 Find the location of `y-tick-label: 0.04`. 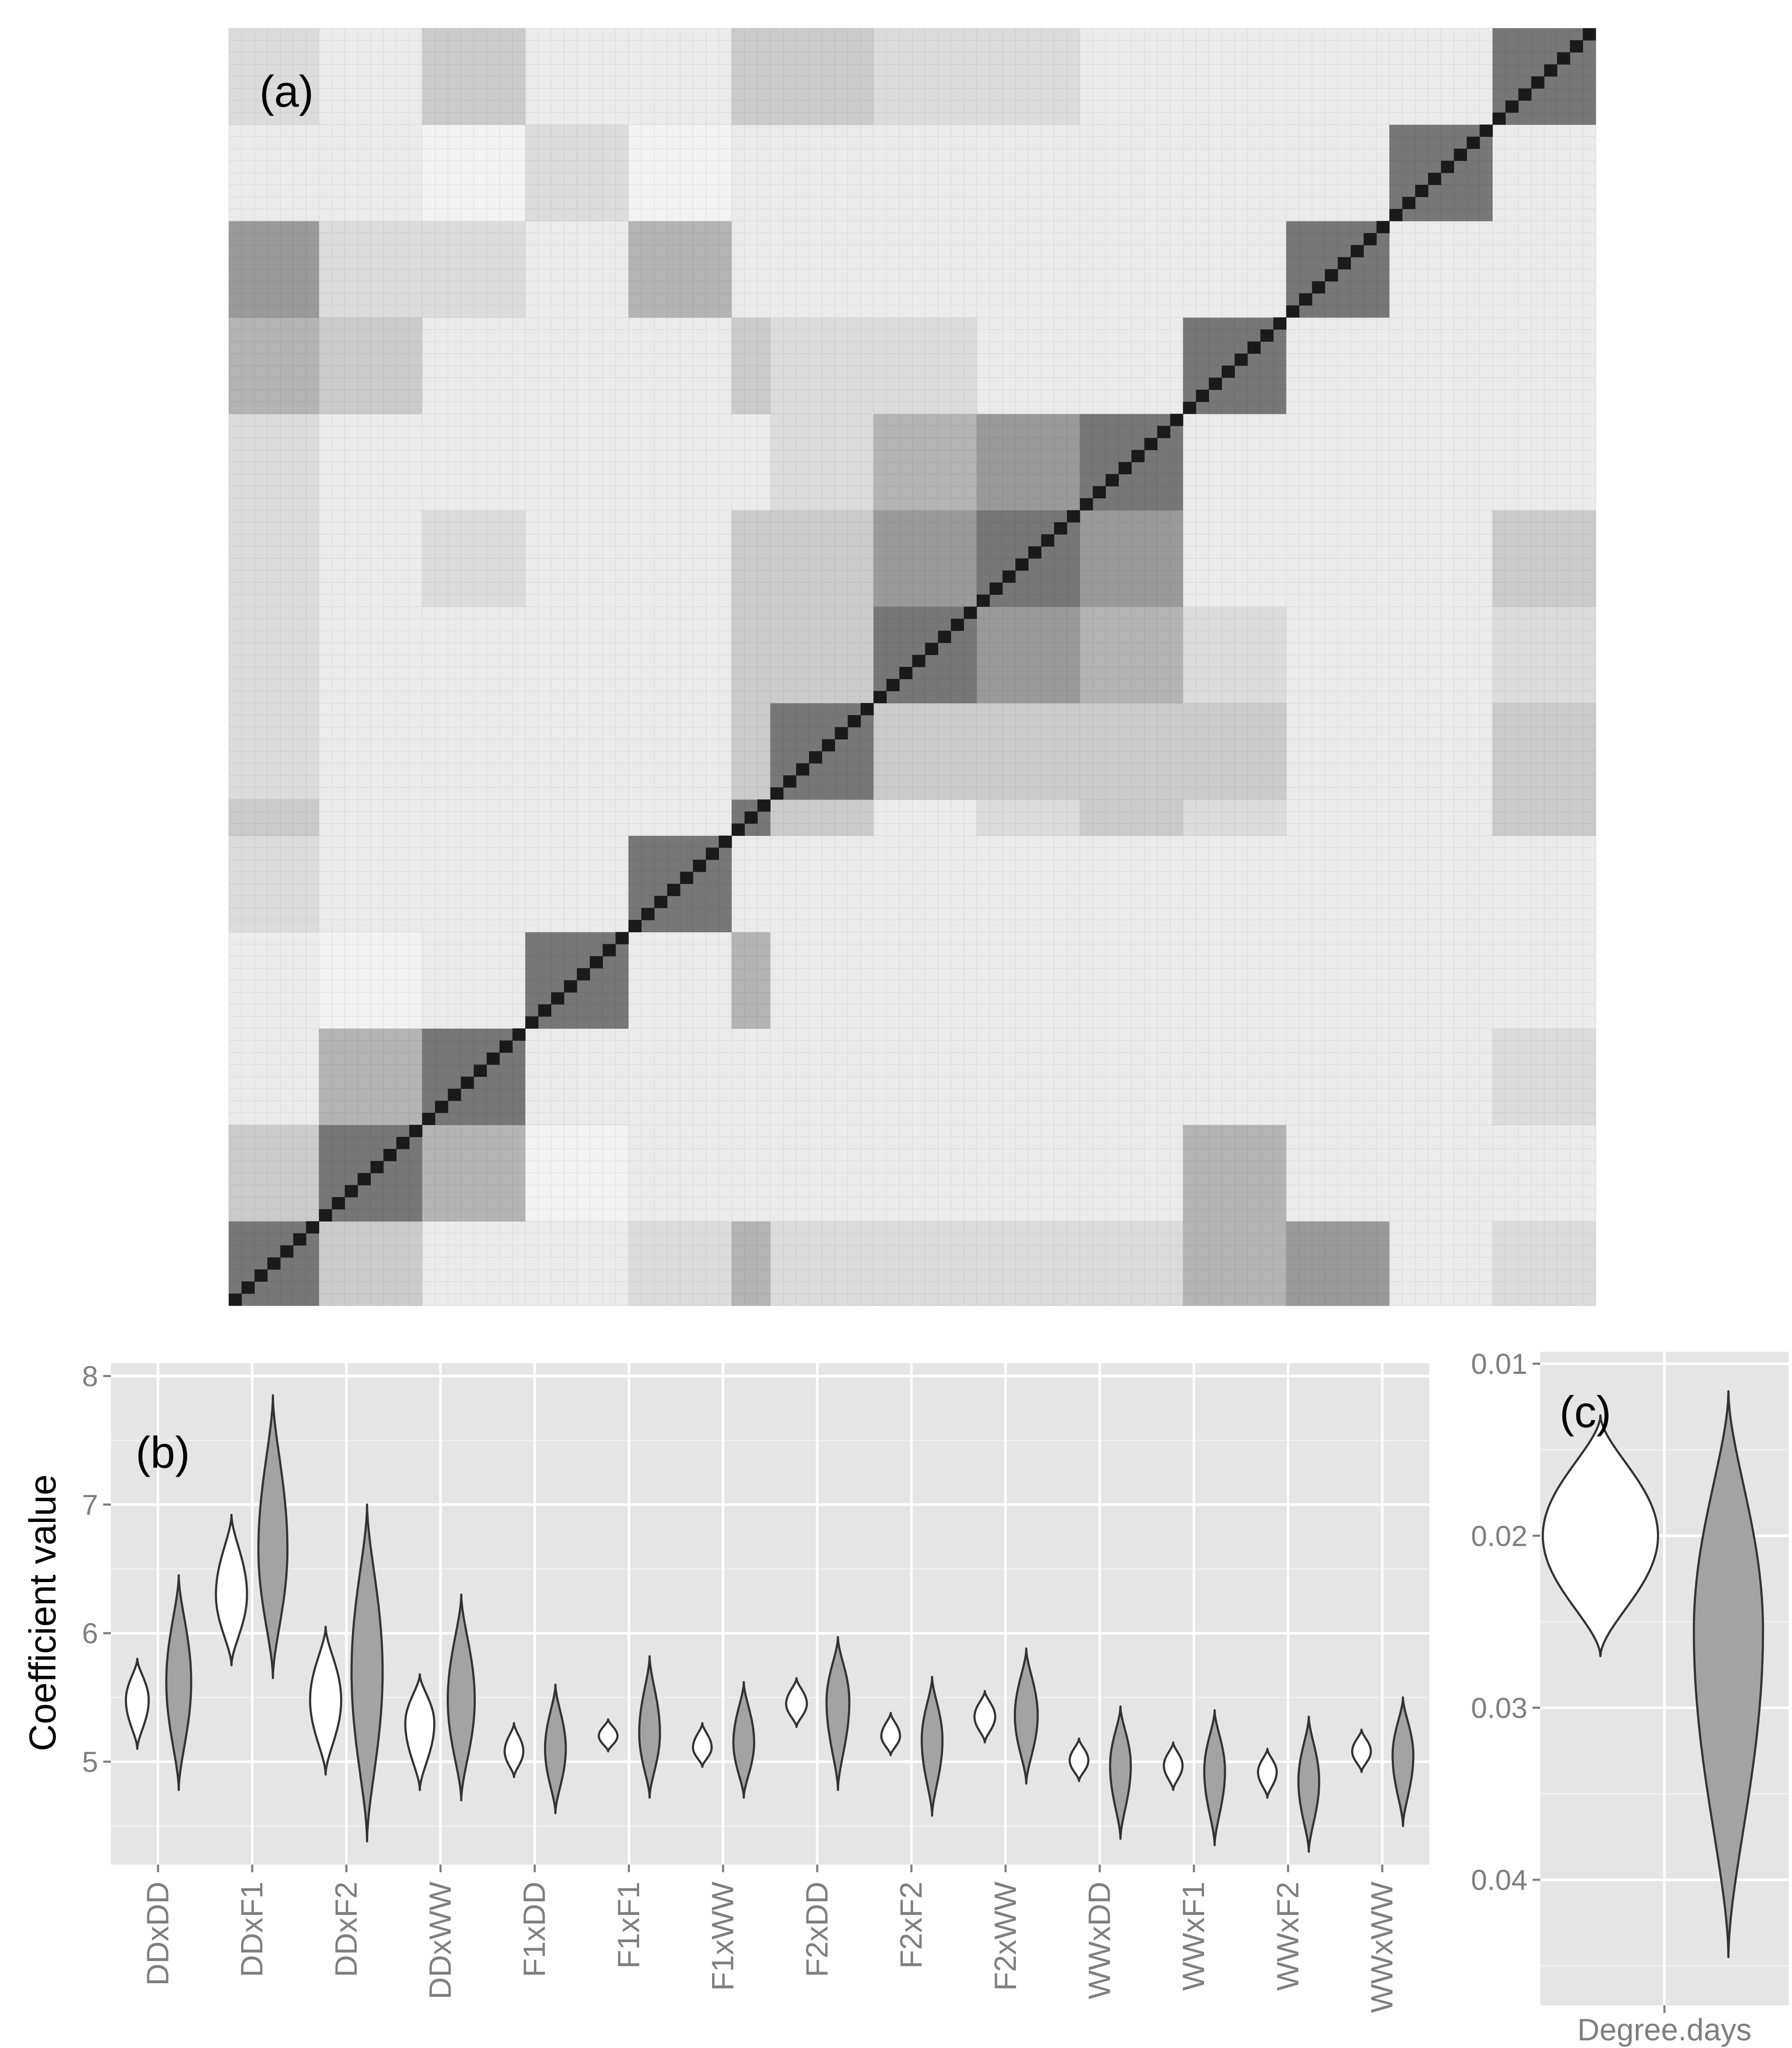

y-tick-label: 0.04 is located at coordinates (1499, 1881).